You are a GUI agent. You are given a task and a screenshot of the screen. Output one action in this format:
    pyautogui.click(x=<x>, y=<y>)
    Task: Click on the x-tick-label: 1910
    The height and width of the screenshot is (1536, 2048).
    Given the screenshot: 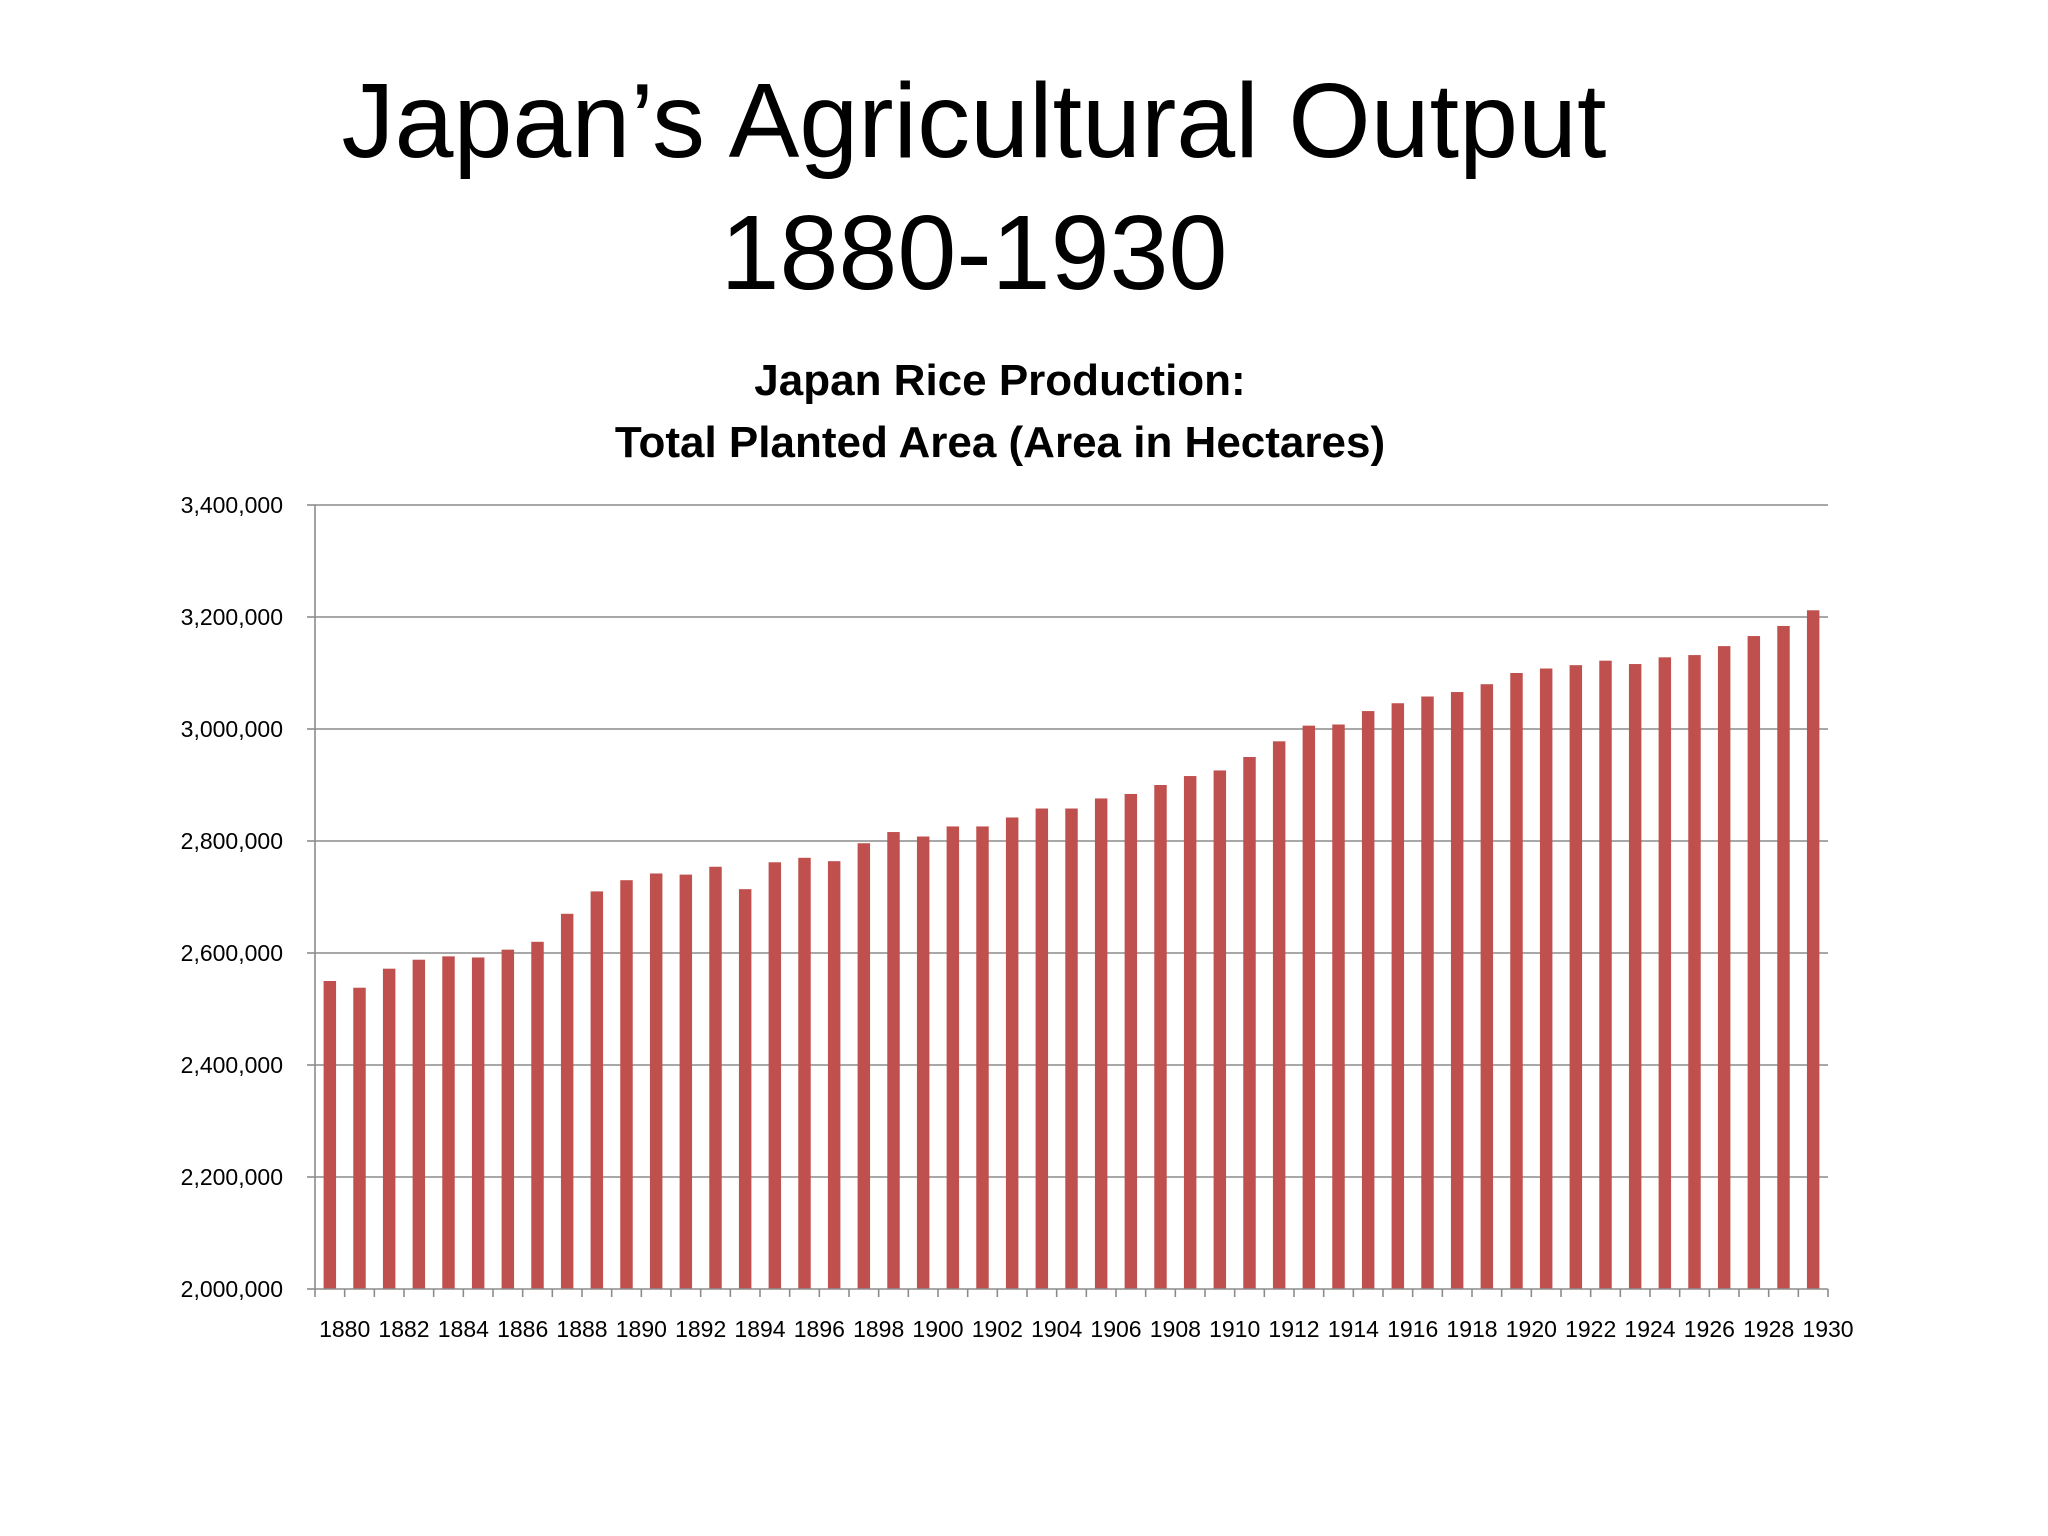 What is the action you would take?
    pyautogui.click(x=1234, y=1329)
    